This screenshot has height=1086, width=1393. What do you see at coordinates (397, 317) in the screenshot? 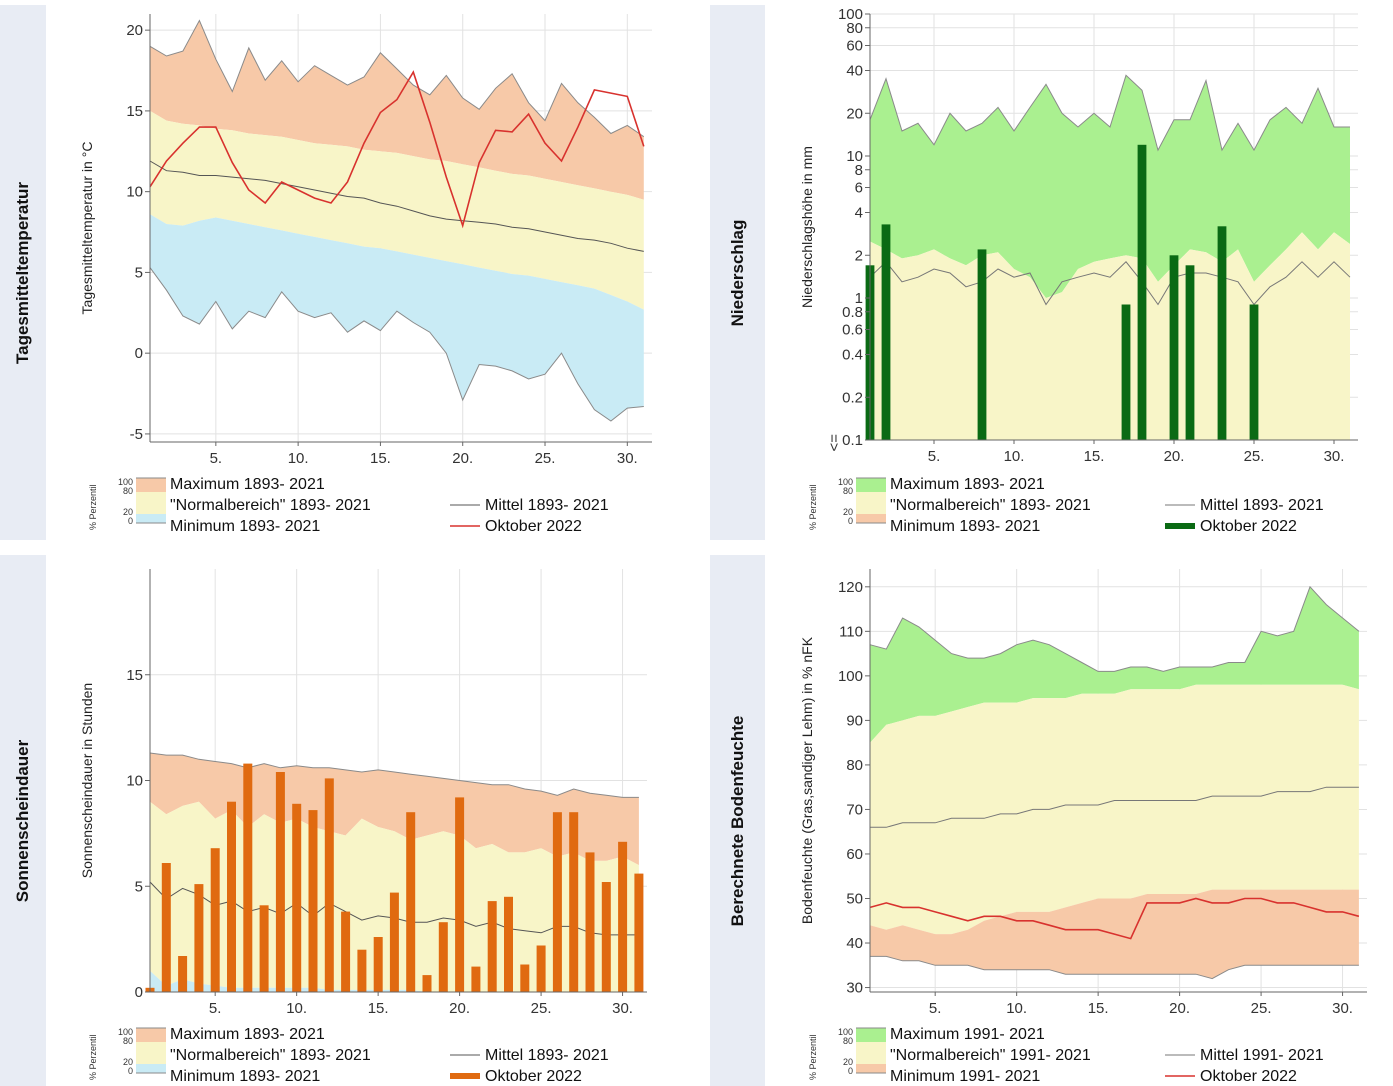
I see `band-minimum` at bounding box center [397, 317].